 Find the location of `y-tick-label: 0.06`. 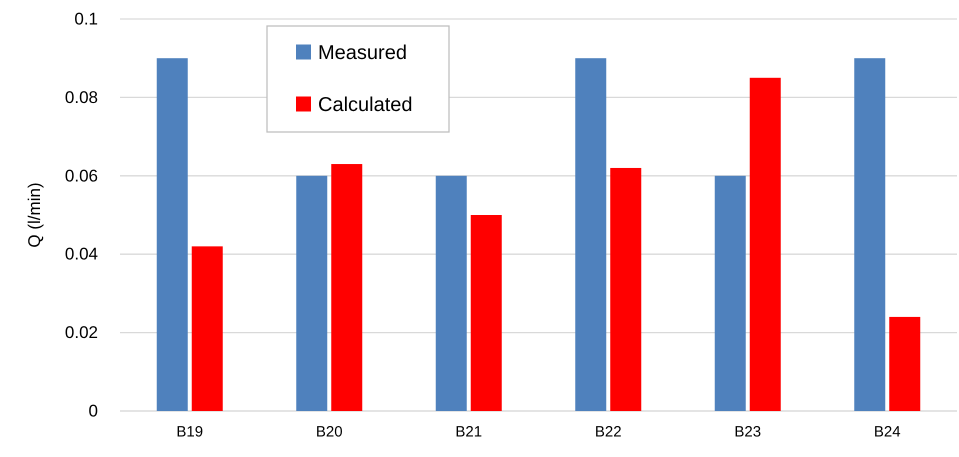

y-tick-label: 0.06 is located at coordinates (81, 176).